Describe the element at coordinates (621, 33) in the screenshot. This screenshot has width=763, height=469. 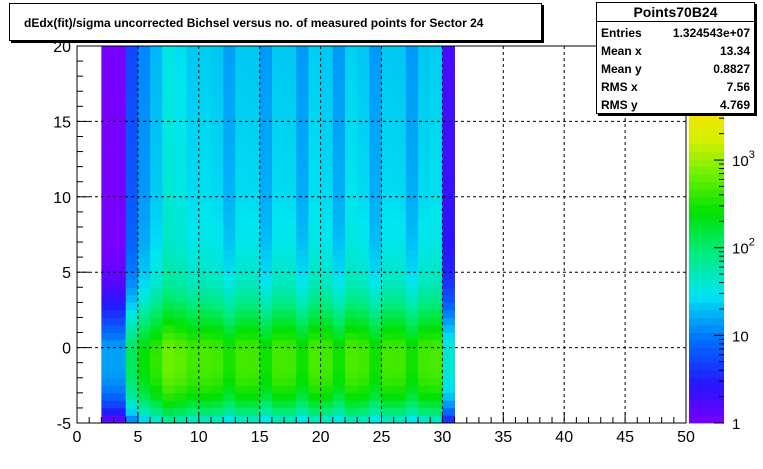
I see `stat-key: Entries` at that location.